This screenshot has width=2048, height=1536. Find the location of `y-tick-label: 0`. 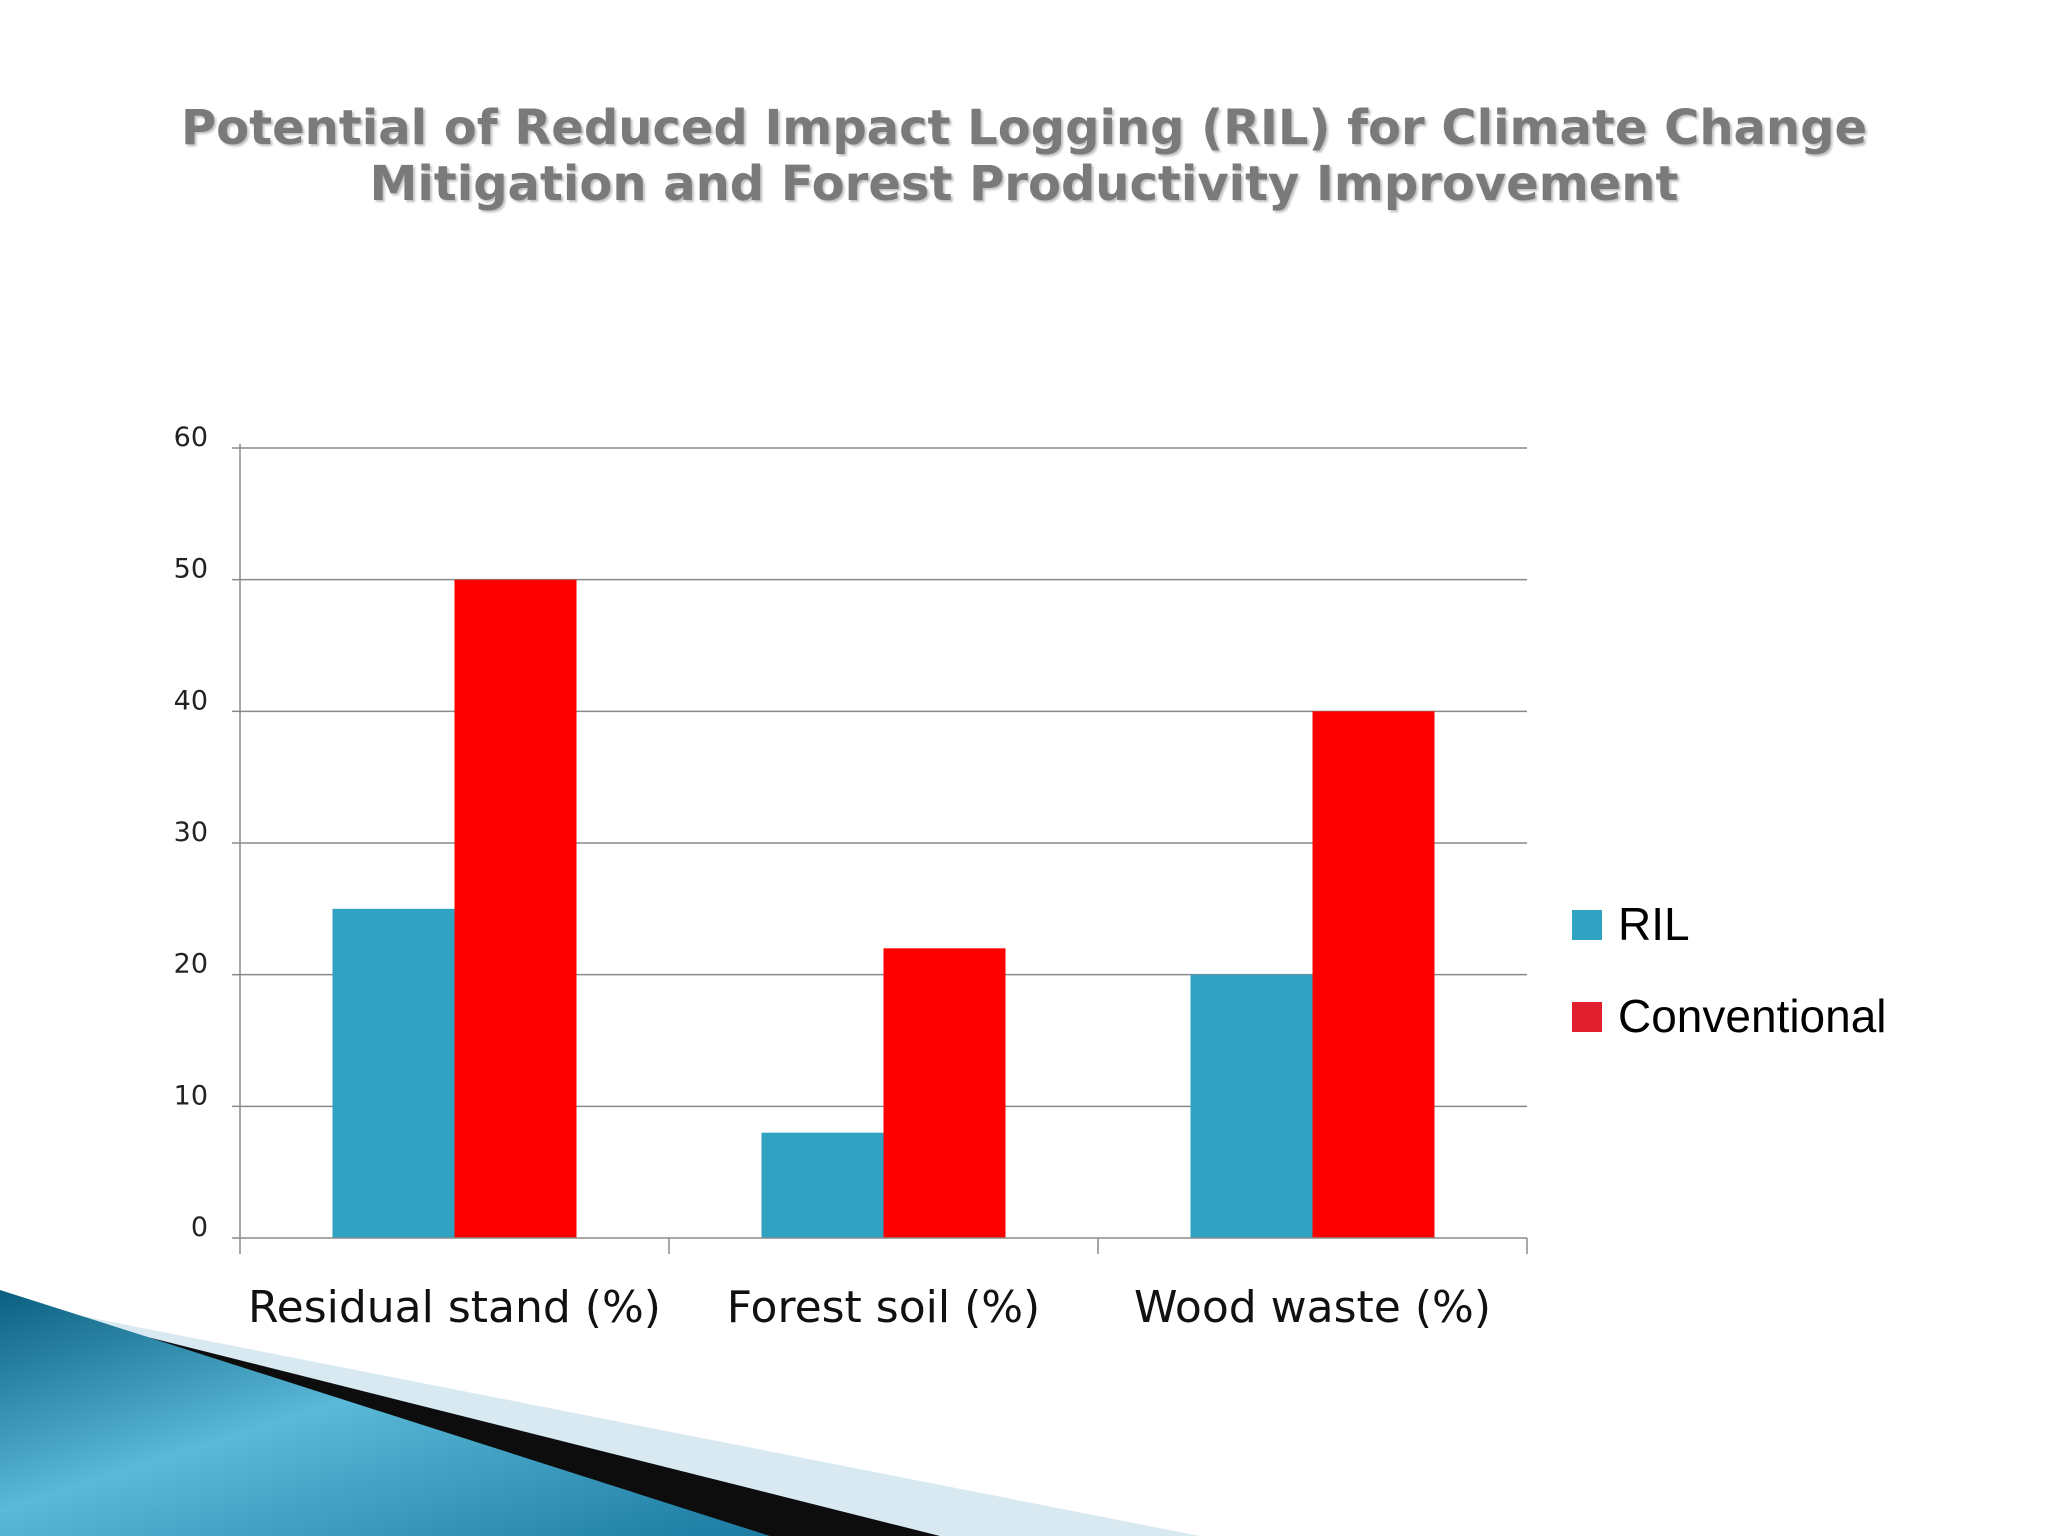

y-tick-label: 0 is located at coordinates (199, 1227).